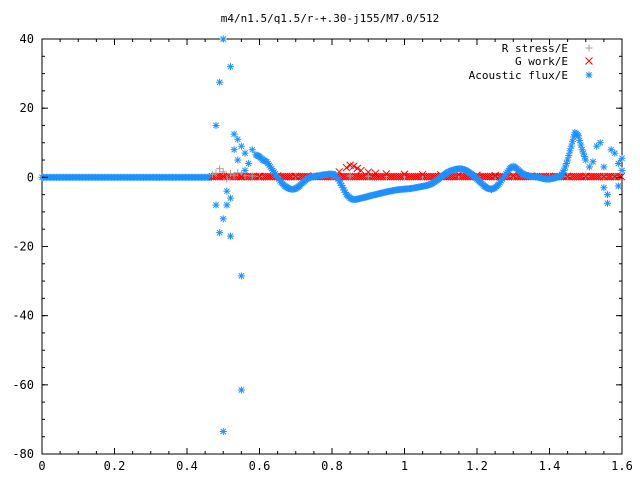 Image resolution: width=640 pixels, height=480 pixels. Describe the element at coordinates (477, 466) in the screenshot. I see `x-tick-label: 1.2` at that location.